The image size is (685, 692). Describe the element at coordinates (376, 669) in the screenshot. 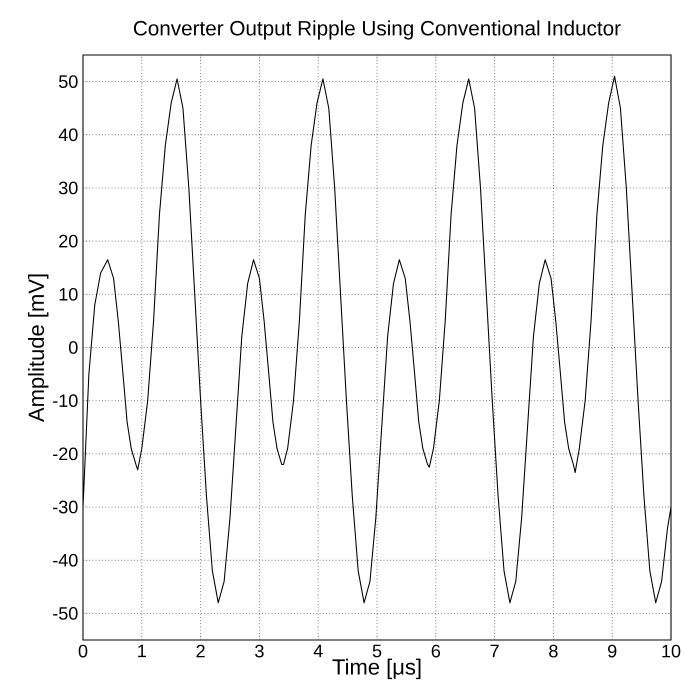

I see `x-axis-title: Time [μs]` at that location.